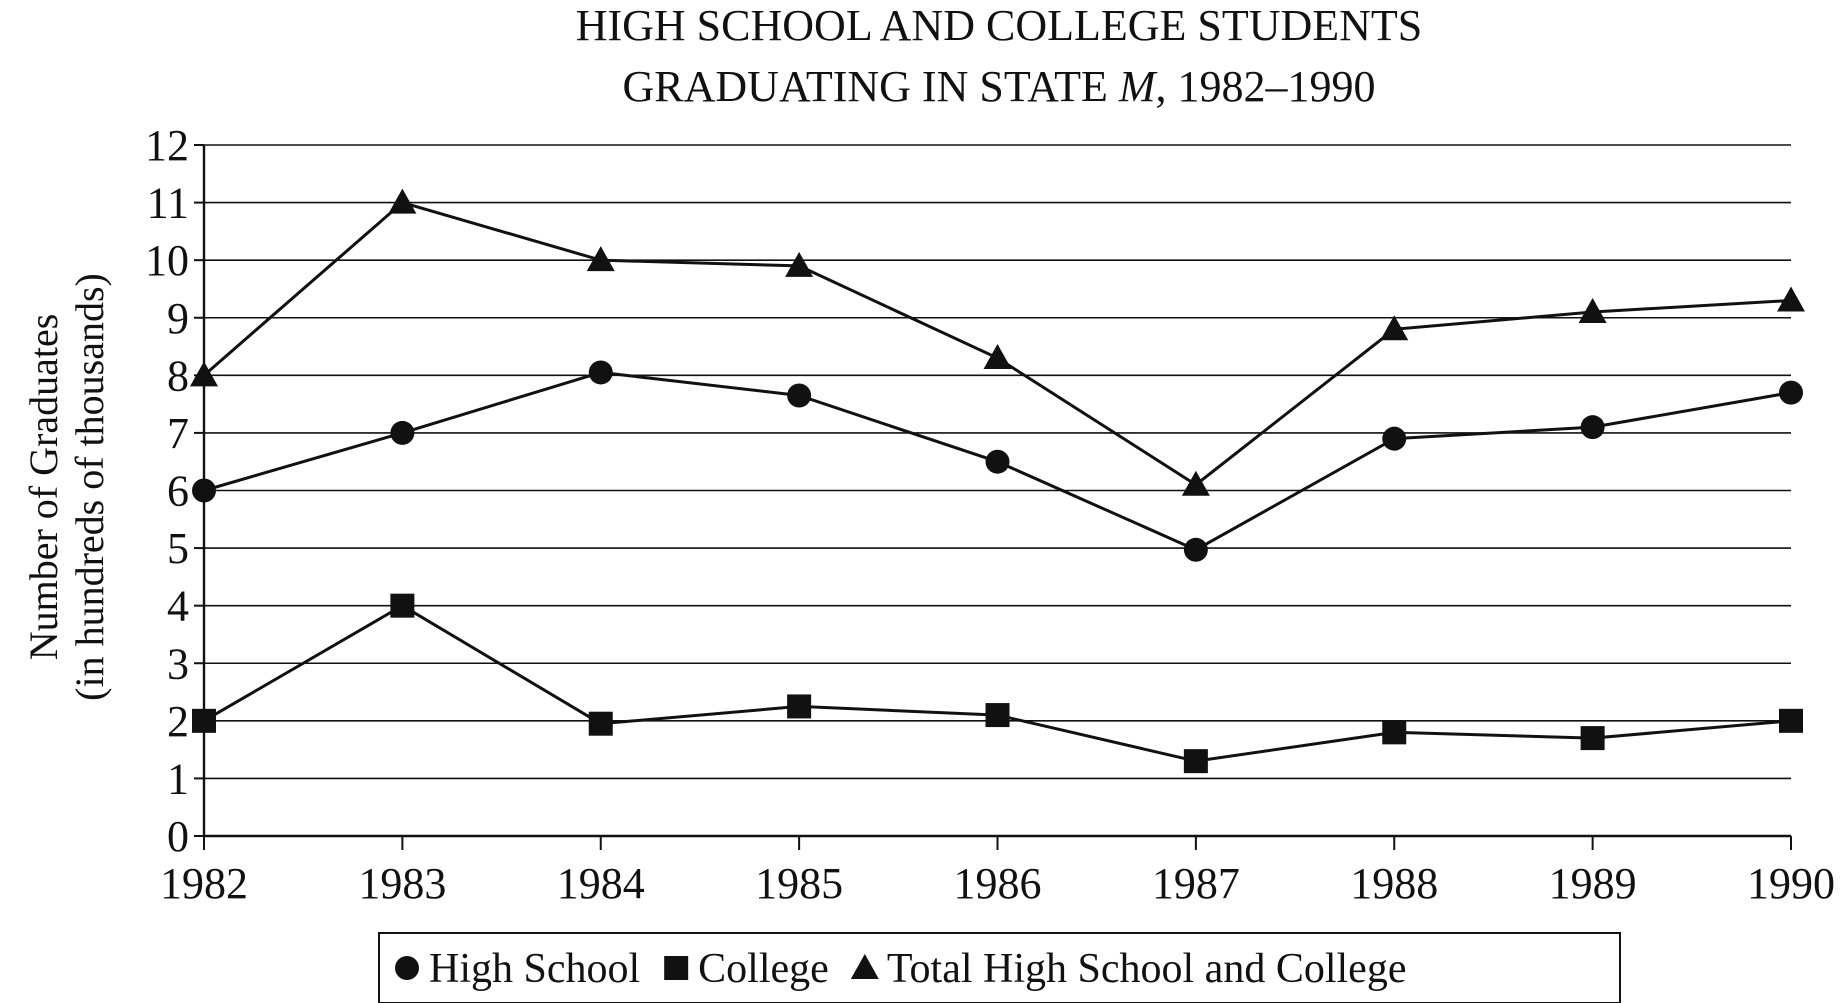 Image resolution: width=1841 pixels, height=1003 pixels. What do you see at coordinates (676, 968) in the screenshot?
I see `legend-marker-college` at bounding box center [676, 968].